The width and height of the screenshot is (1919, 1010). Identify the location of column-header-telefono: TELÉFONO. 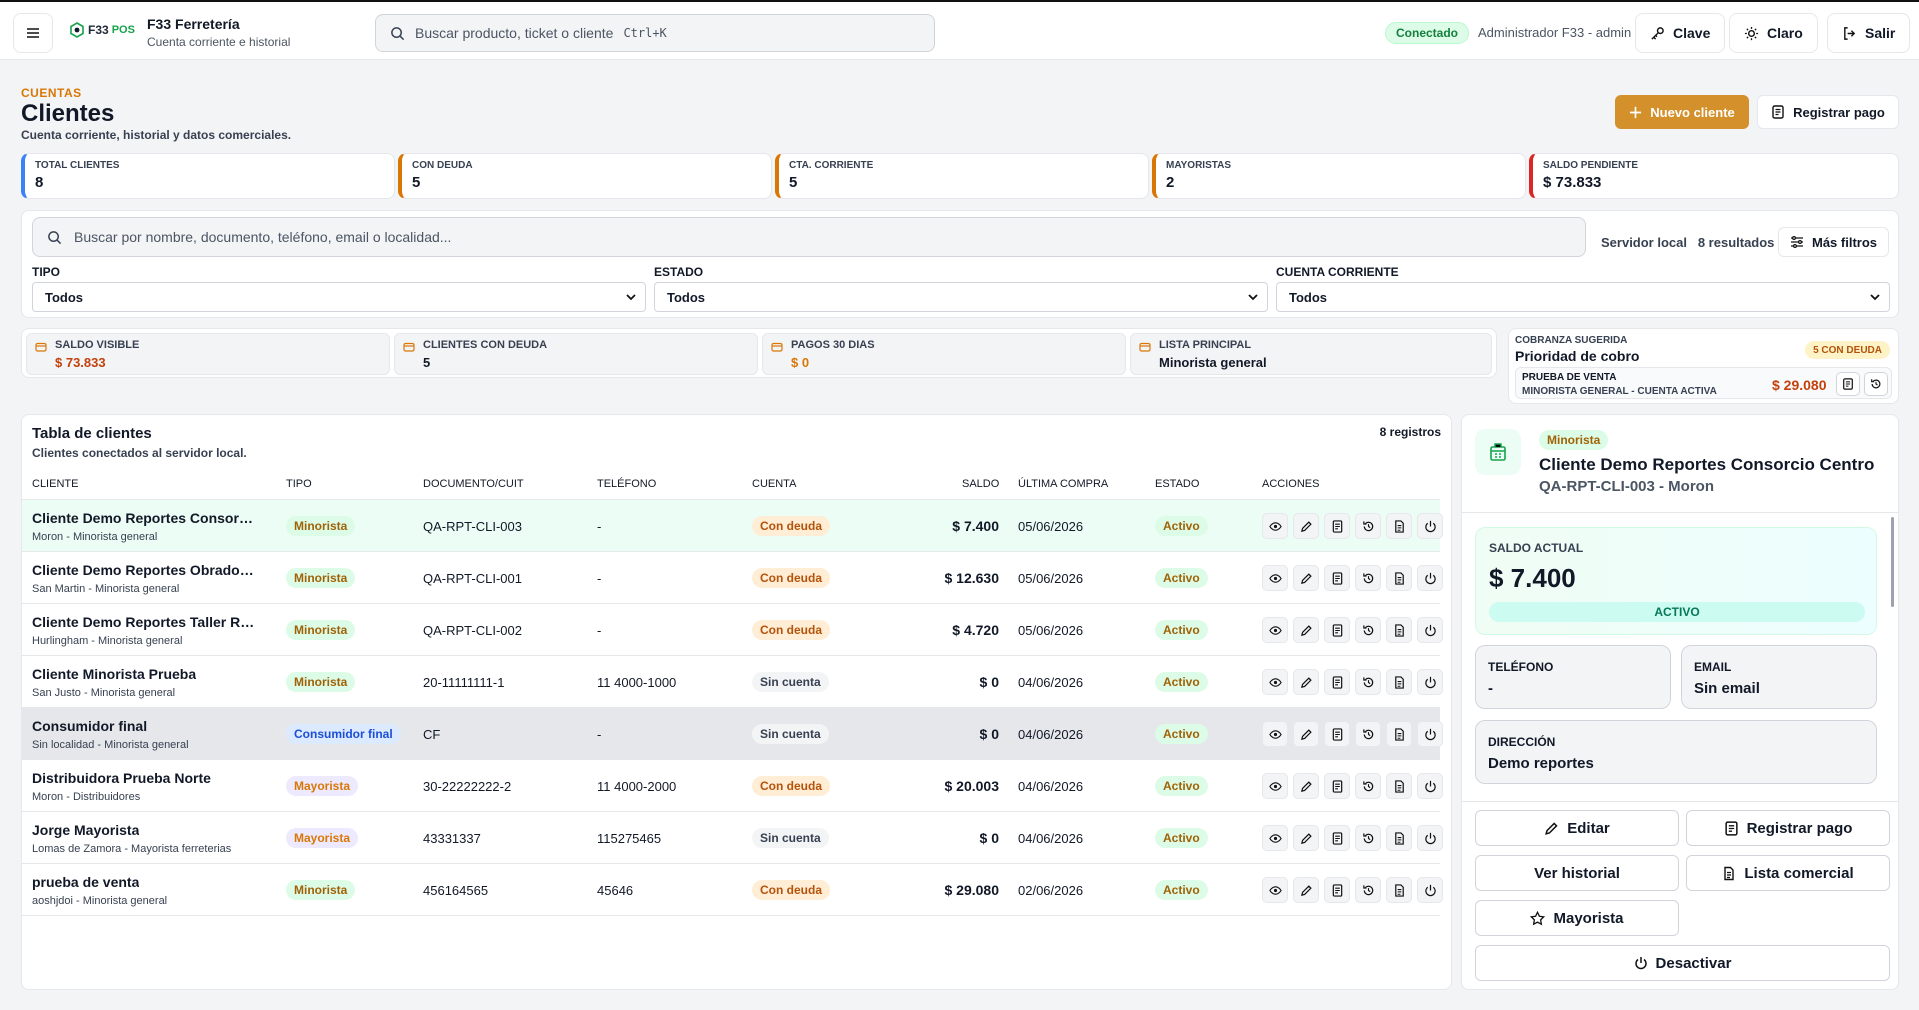
(627, 484).